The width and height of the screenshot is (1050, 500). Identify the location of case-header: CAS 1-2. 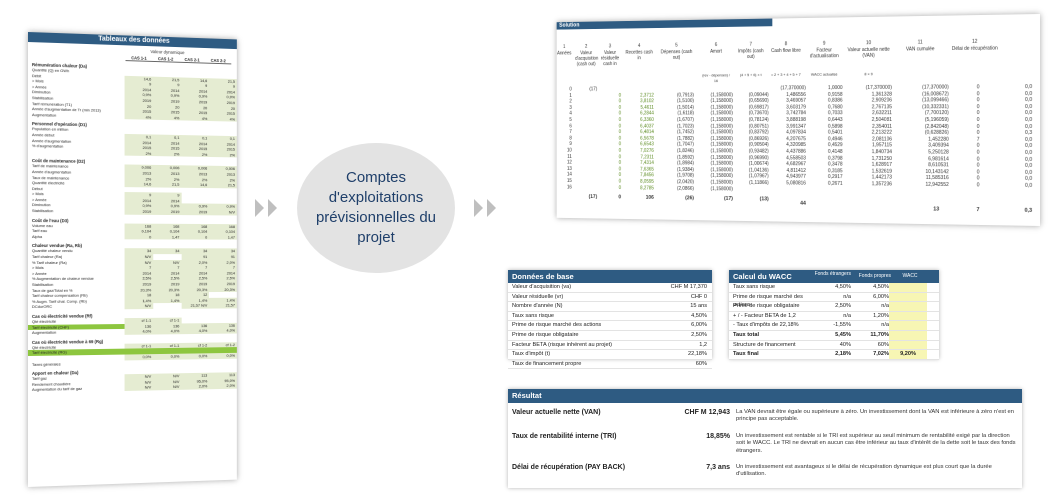
(165, 59).